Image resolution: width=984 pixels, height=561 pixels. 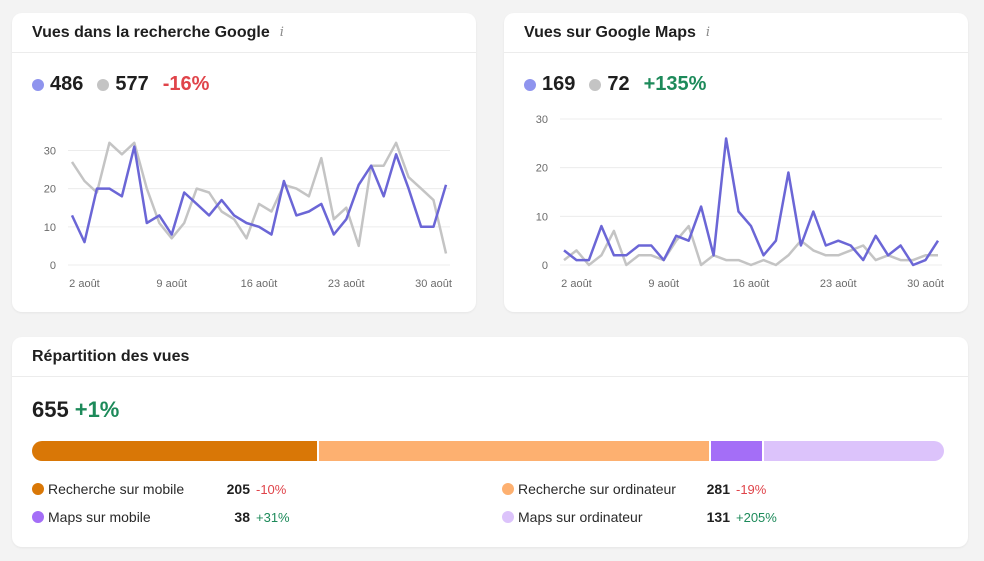 I want to click on legend-item-maps-desktop: Maps sur ordinateur 131 +205%, so click(x=639, y=517).